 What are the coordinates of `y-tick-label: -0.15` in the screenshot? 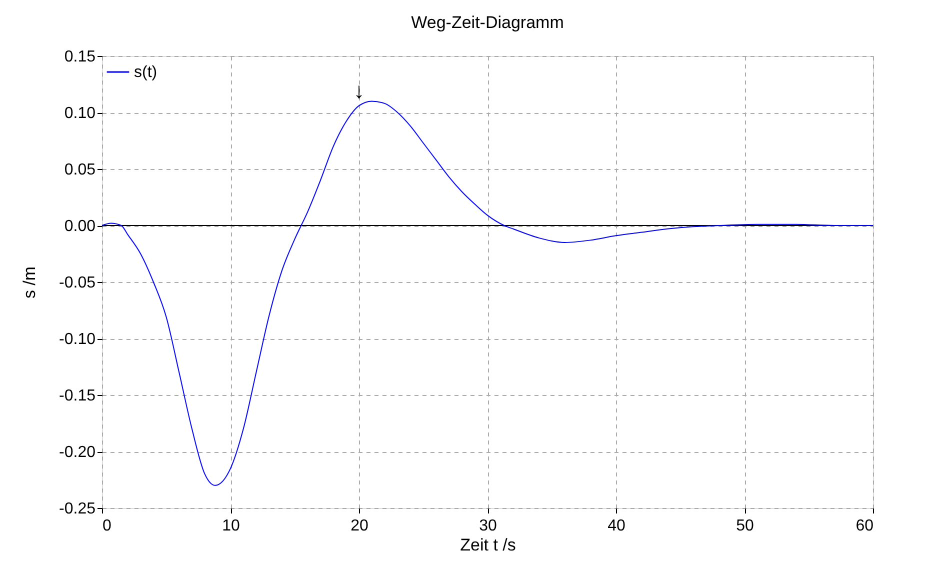 It's located at (77, 396).